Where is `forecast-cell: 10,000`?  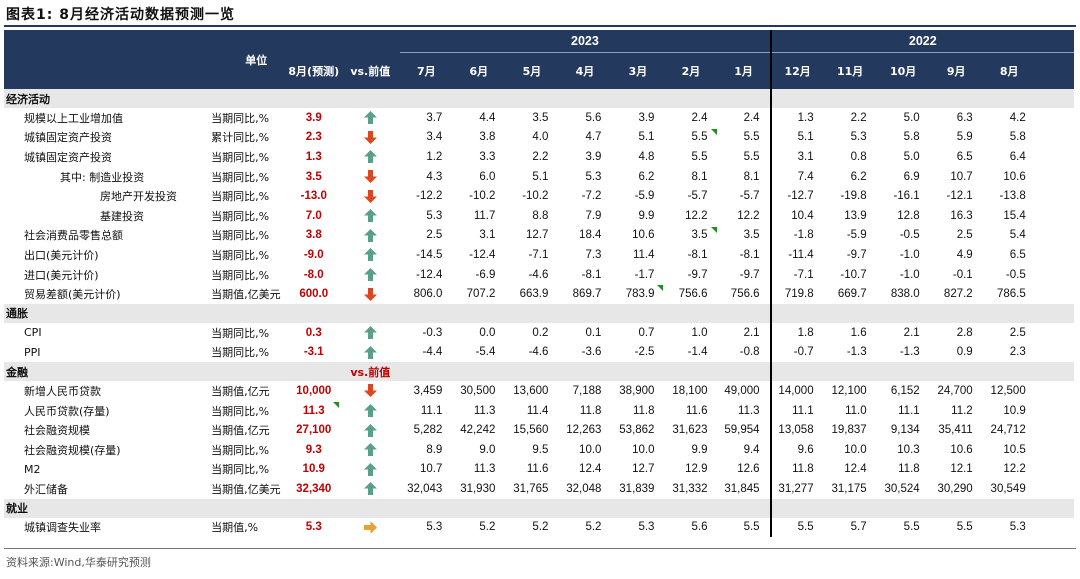 forecast-cell: 10,000 is located at coordinates (314, 390).